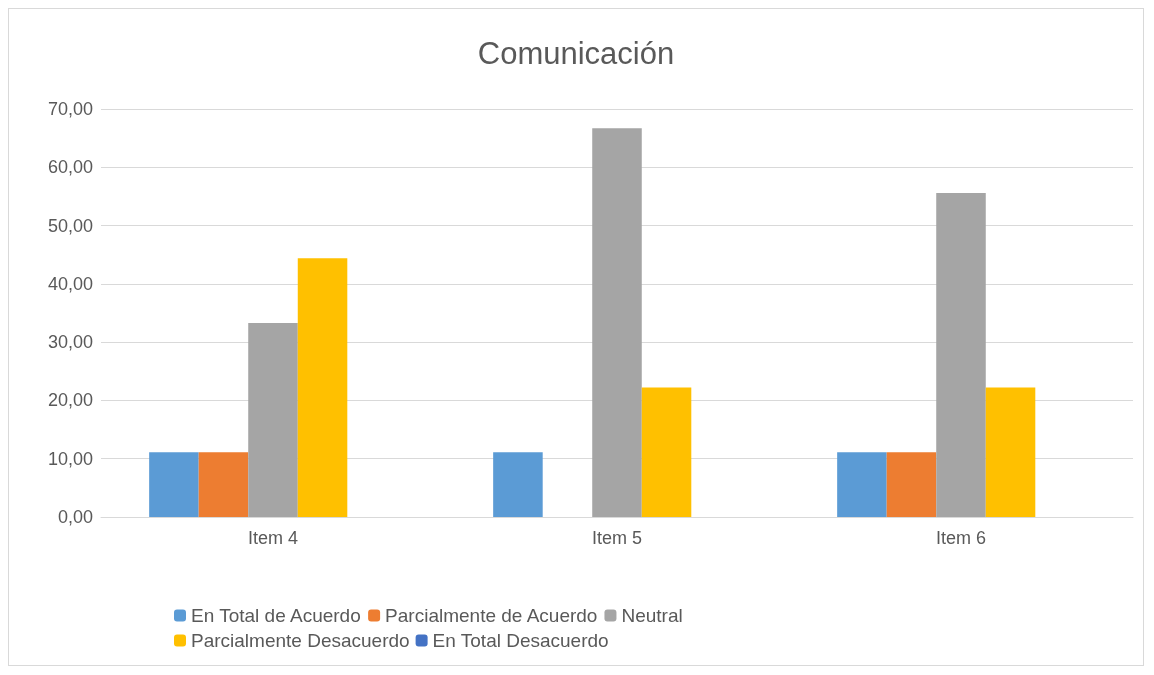 The height and width of the screenshot is (675, 1154). Describe the element at coordinates (961, 538) in the screenshot. I see `x-tick-label: Item 6` at that location.